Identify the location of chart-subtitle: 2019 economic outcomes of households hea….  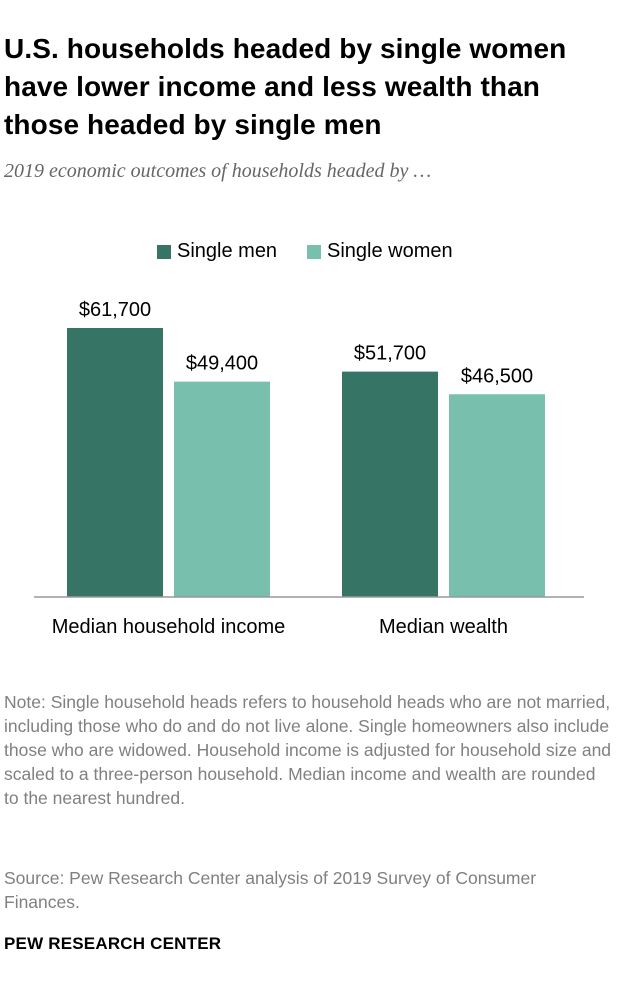
(218, 171).